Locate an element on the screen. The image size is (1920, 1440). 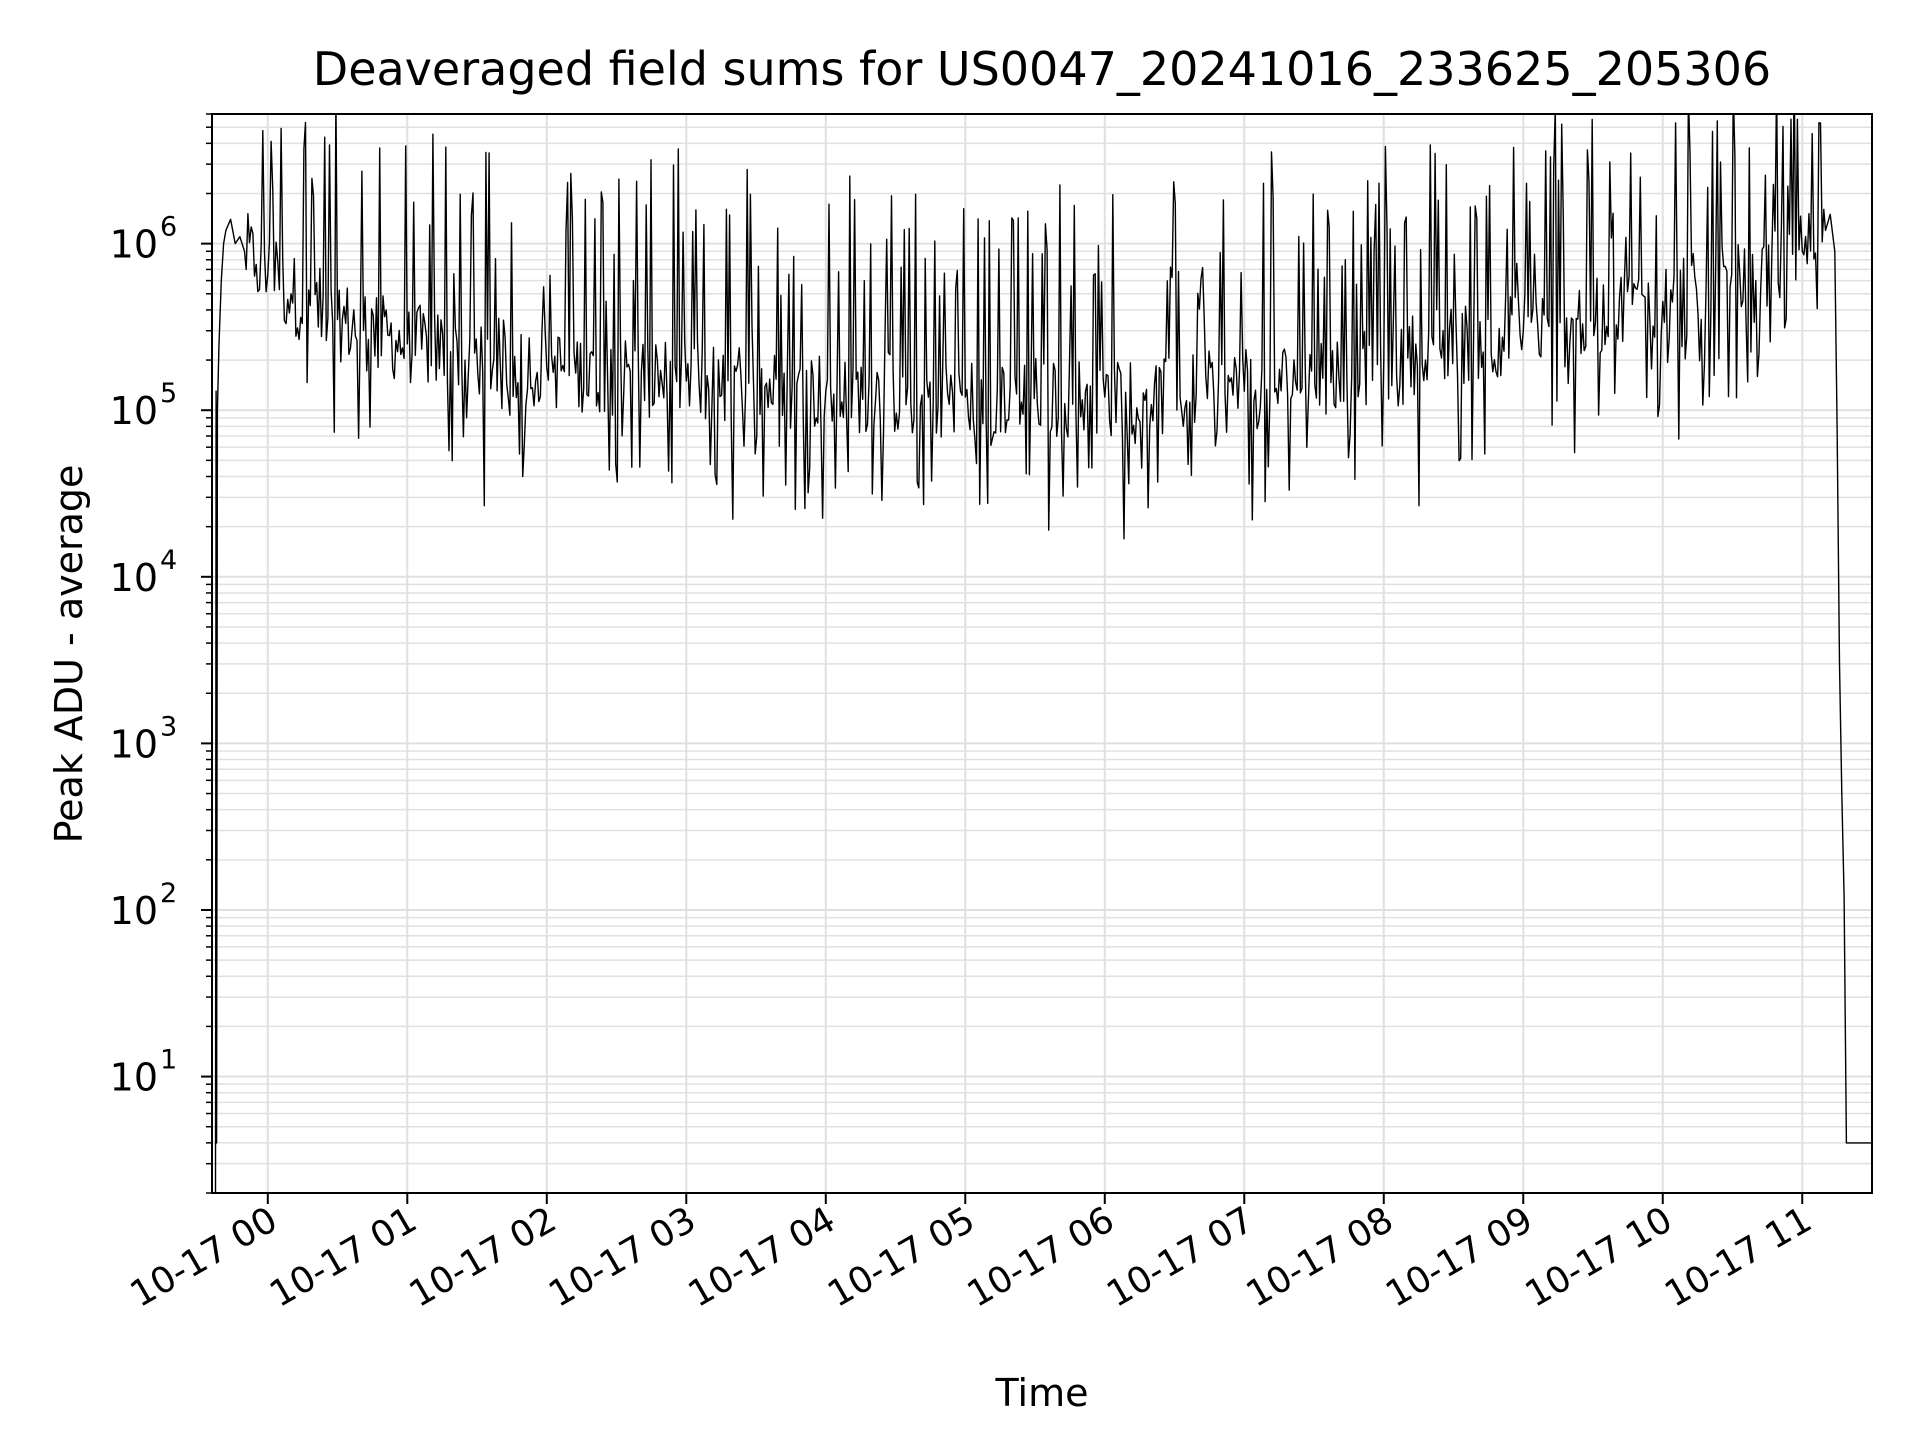
y-tick-exponent: 1 is located at coordinates (168, 1060).